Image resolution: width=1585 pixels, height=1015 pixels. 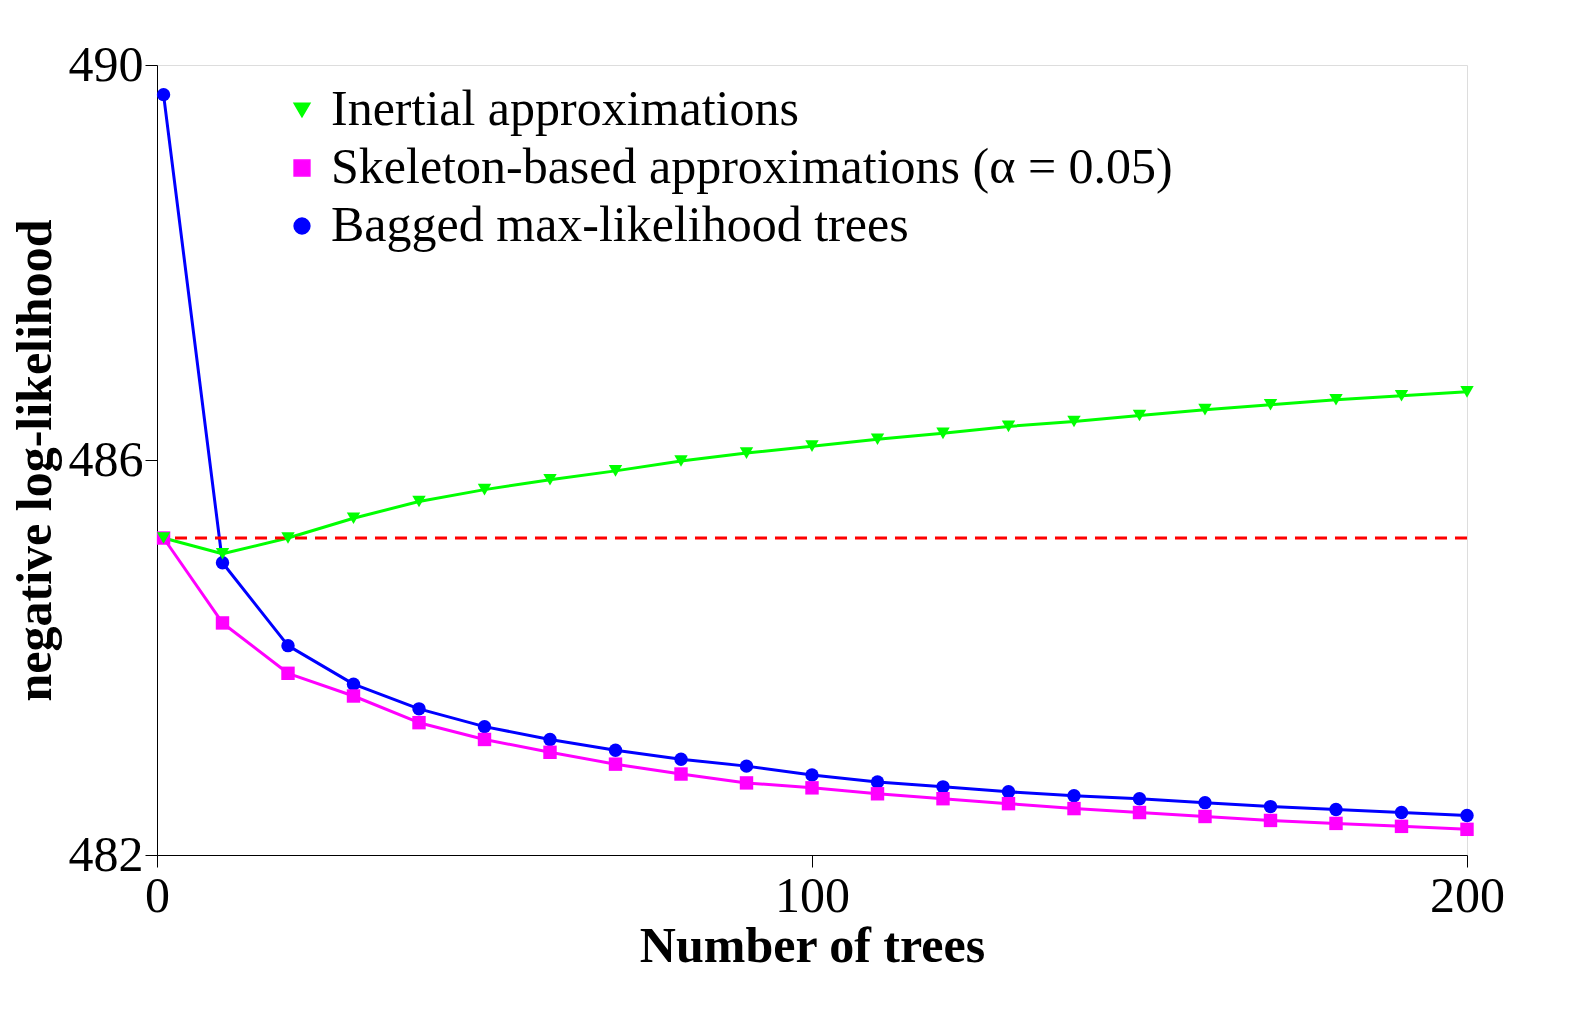 I want to click on legend-label: Bagged max-likelihood trees, so click(x=620, y=224).